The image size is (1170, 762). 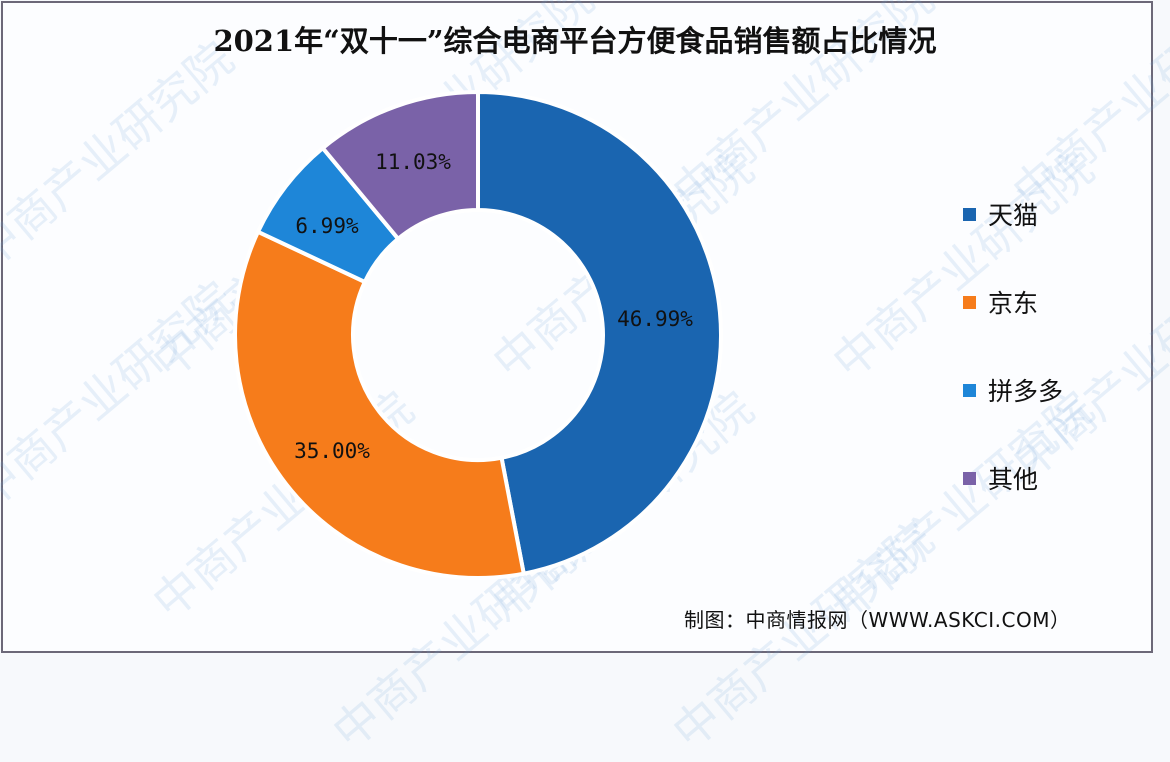 I want to click on slice-pinduoduo-label: 6.99%, so click(x=327, y=226).